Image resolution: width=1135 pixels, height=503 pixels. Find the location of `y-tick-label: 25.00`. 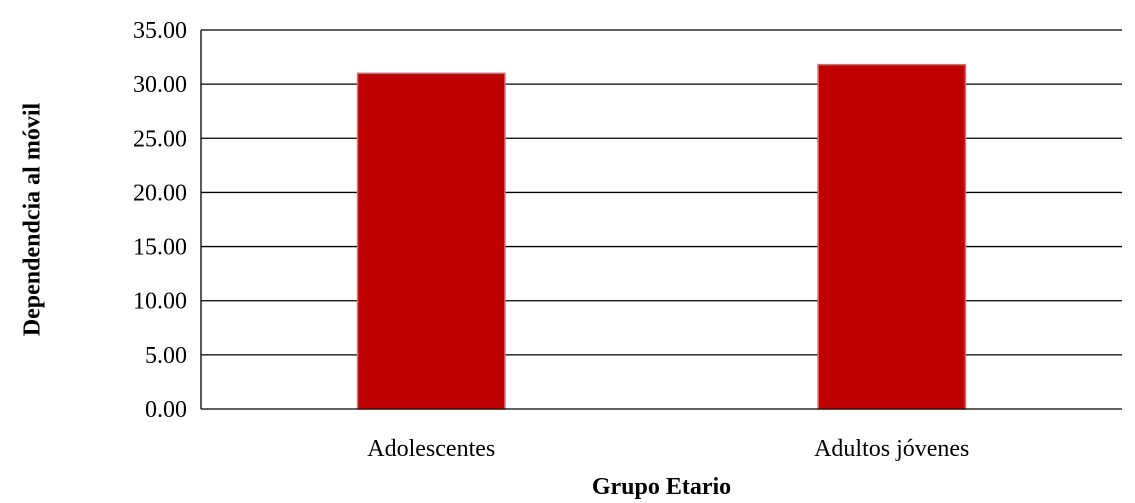

y-tick-label: 25.00 is located at coordinates (160, 139).